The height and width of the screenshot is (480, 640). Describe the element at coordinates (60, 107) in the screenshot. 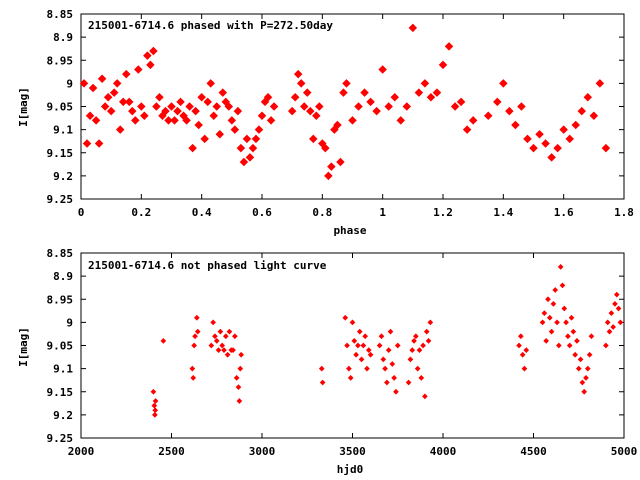

I see `y-tick-label: 9.05` at that location.